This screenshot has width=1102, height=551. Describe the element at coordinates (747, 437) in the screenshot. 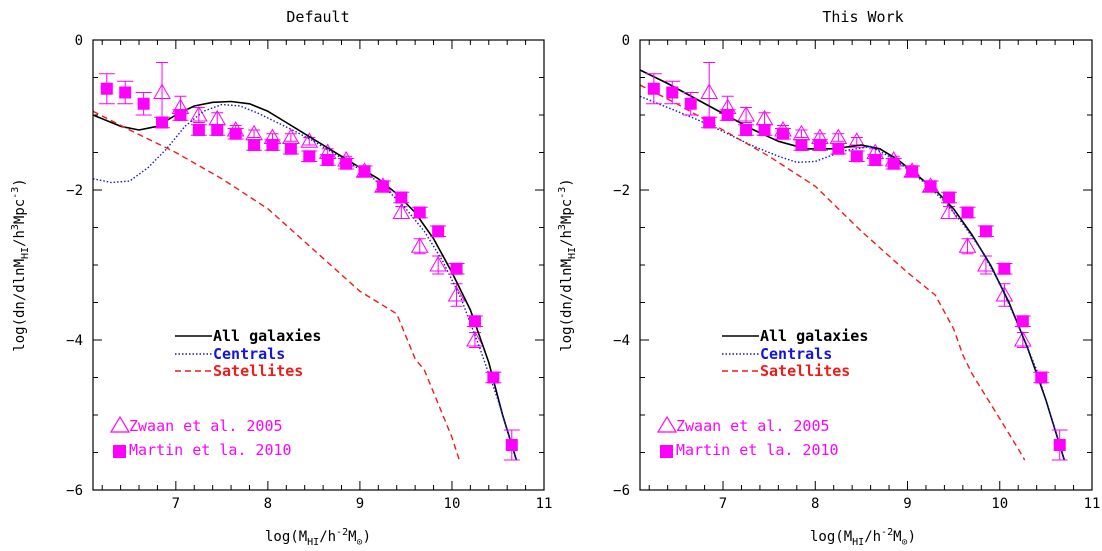

I see `legend-observations: Zwaan et al. 2005 Martin et la. 2010` at that location.